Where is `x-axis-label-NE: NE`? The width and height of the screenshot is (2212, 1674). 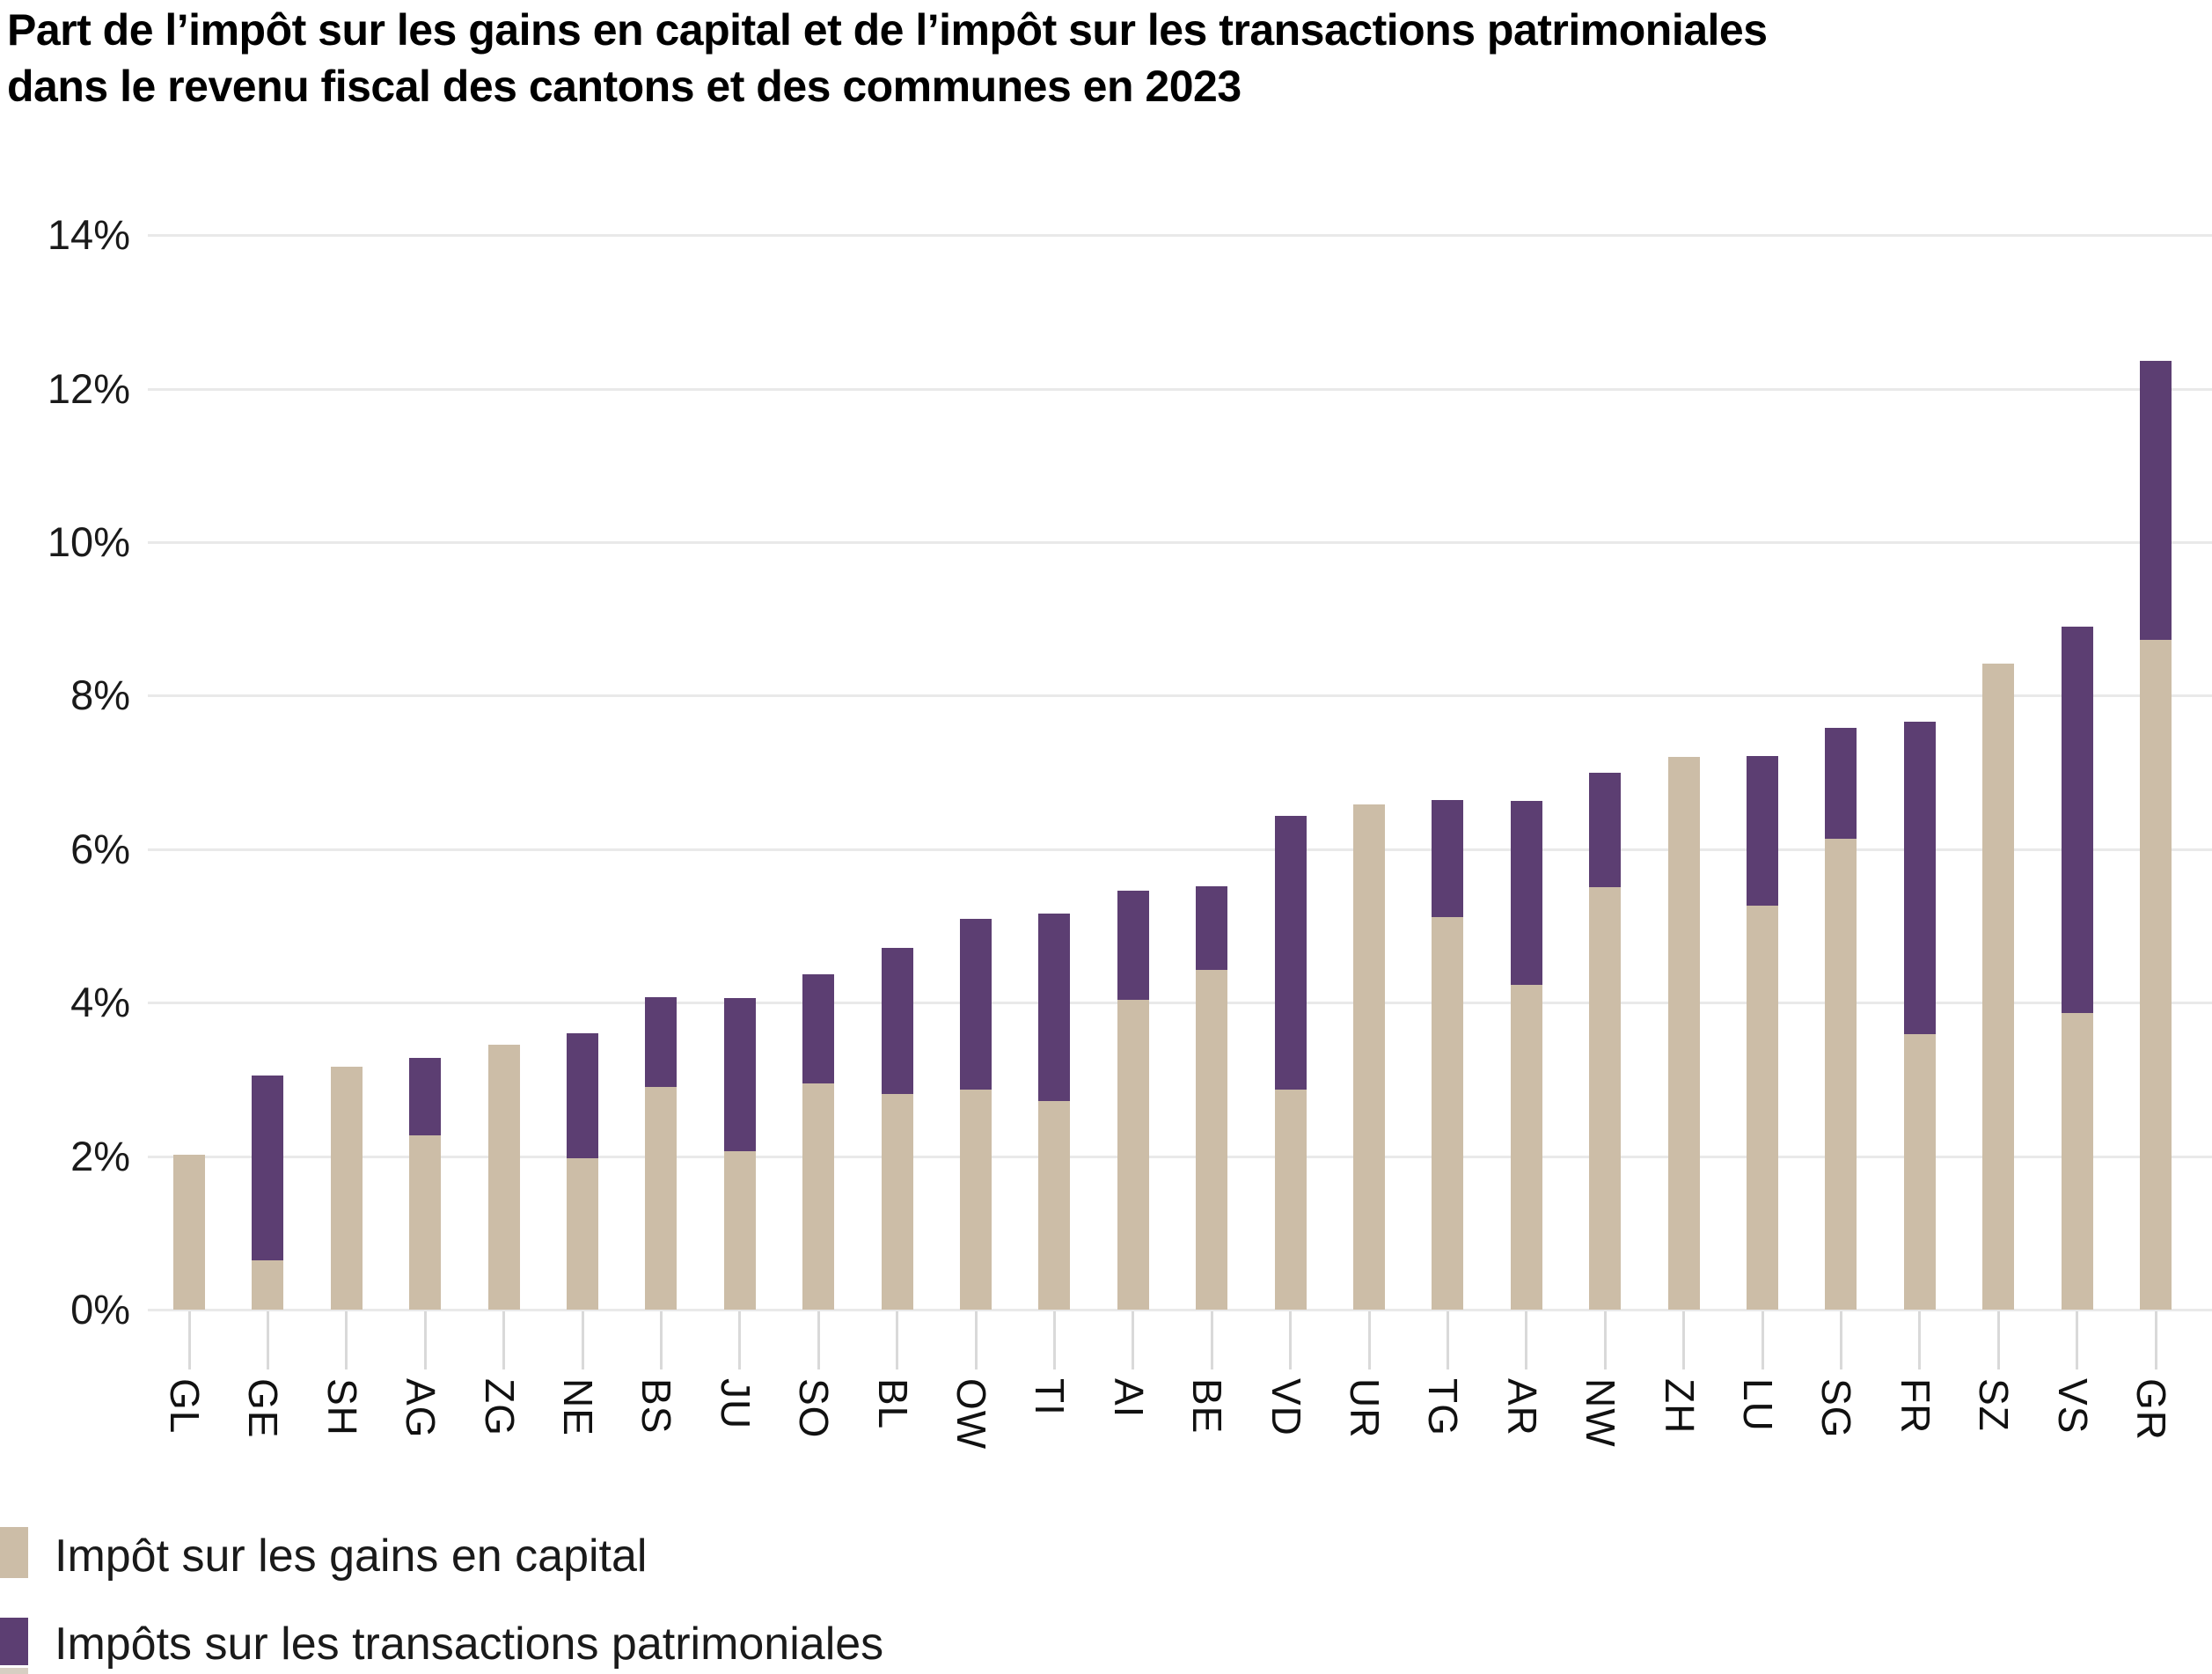
x-axis-label-NE: NE is located at coordinates (578, 1407).